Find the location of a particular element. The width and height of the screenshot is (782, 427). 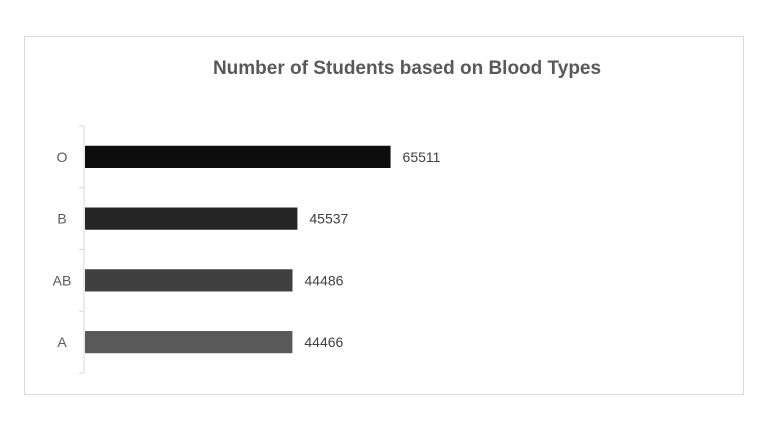

chart-title: Number of Students based on Blood Types is located at coordinates (407, 68).